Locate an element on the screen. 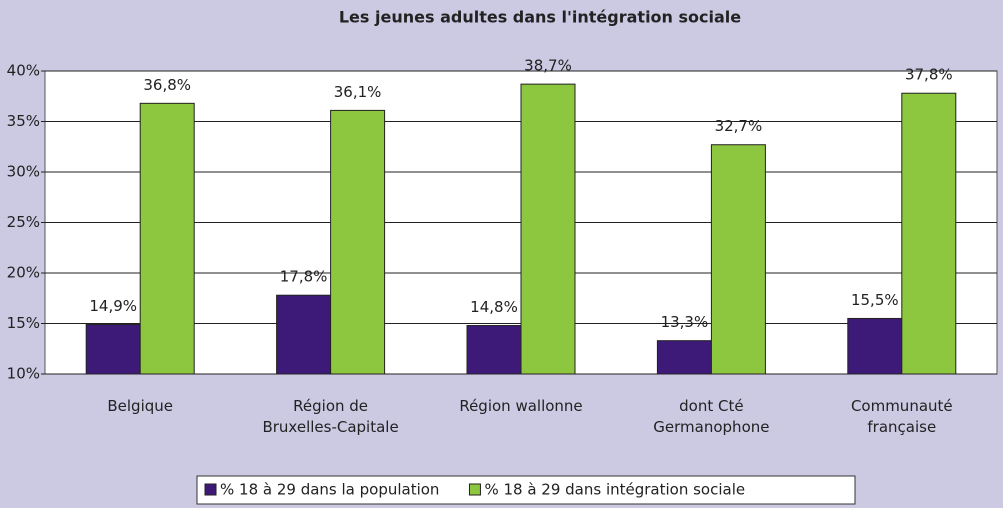 The image size is (1003, 508). y-tick-label: 35% is located at coordinates (23, 121).